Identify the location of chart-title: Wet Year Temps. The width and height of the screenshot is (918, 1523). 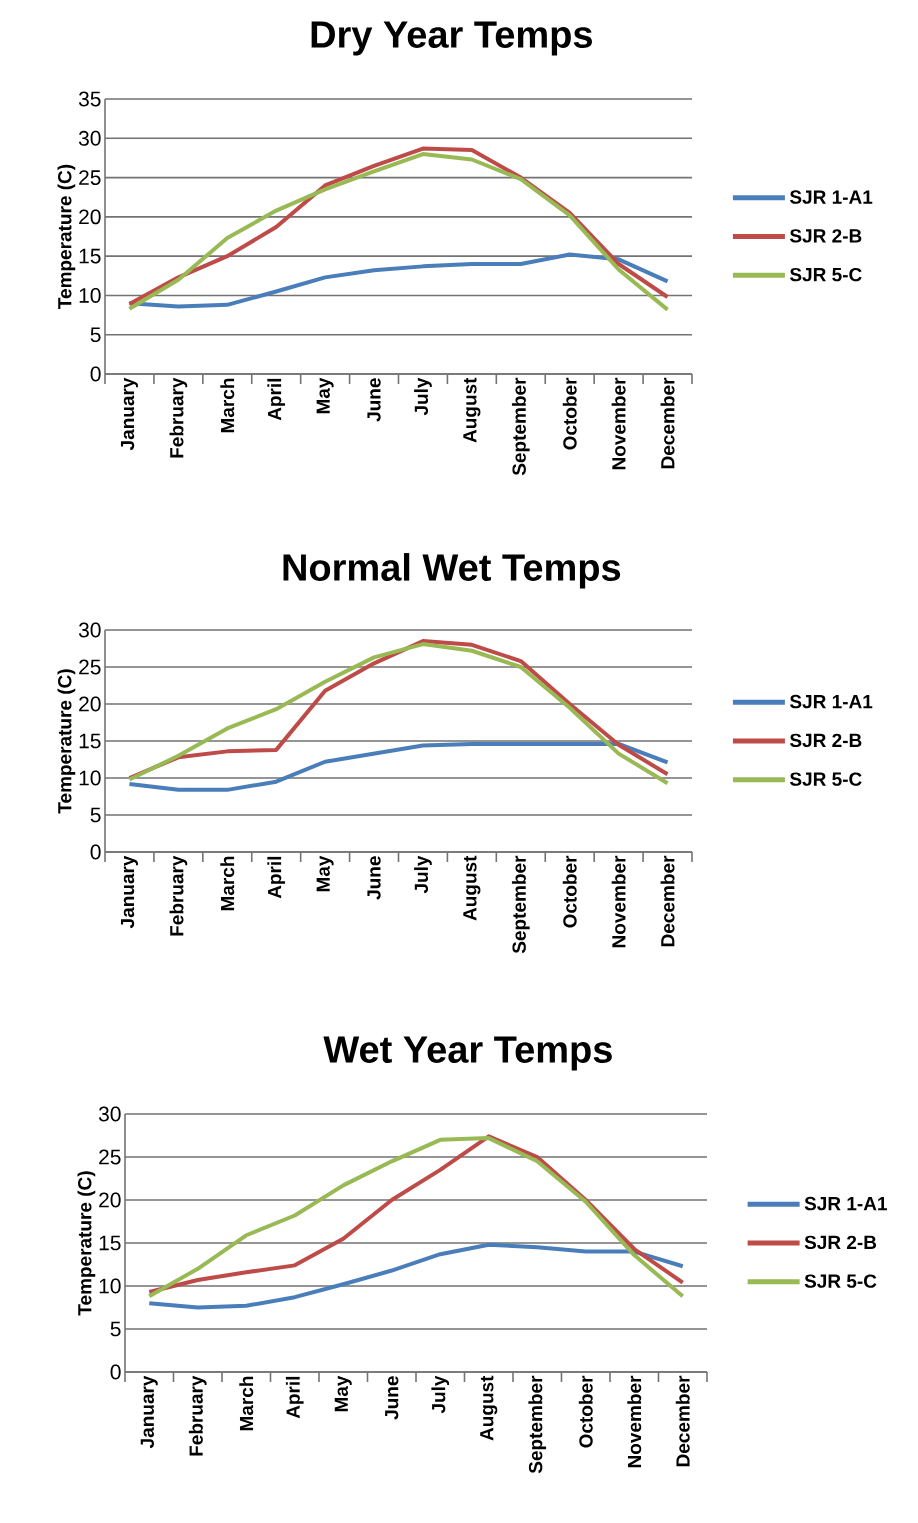
(467, 1053).